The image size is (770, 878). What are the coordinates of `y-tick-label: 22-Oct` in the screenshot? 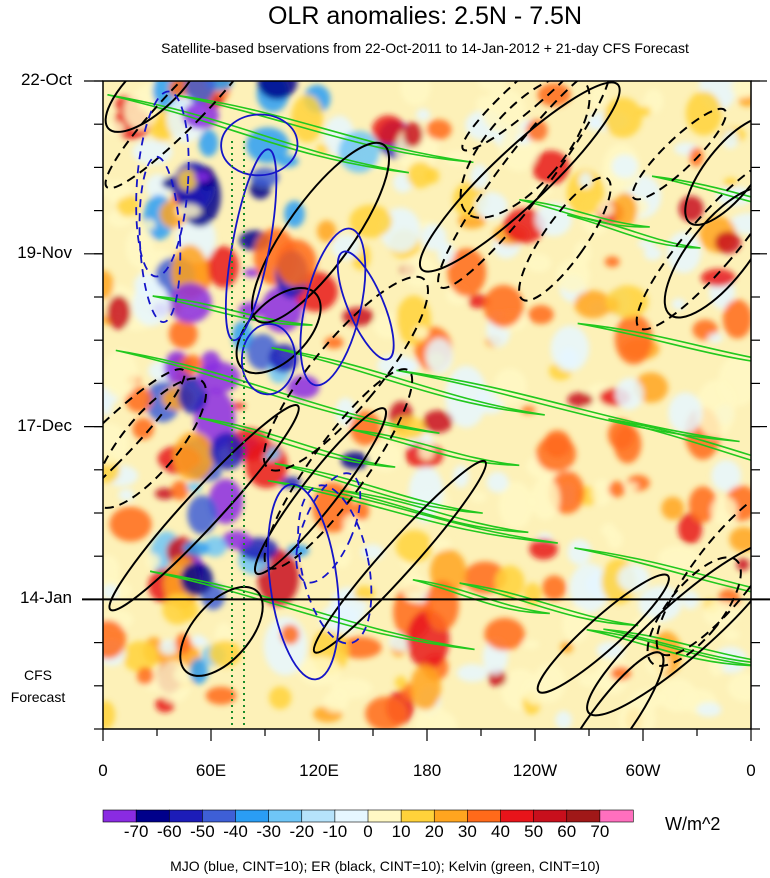 It's located at (46, 79).